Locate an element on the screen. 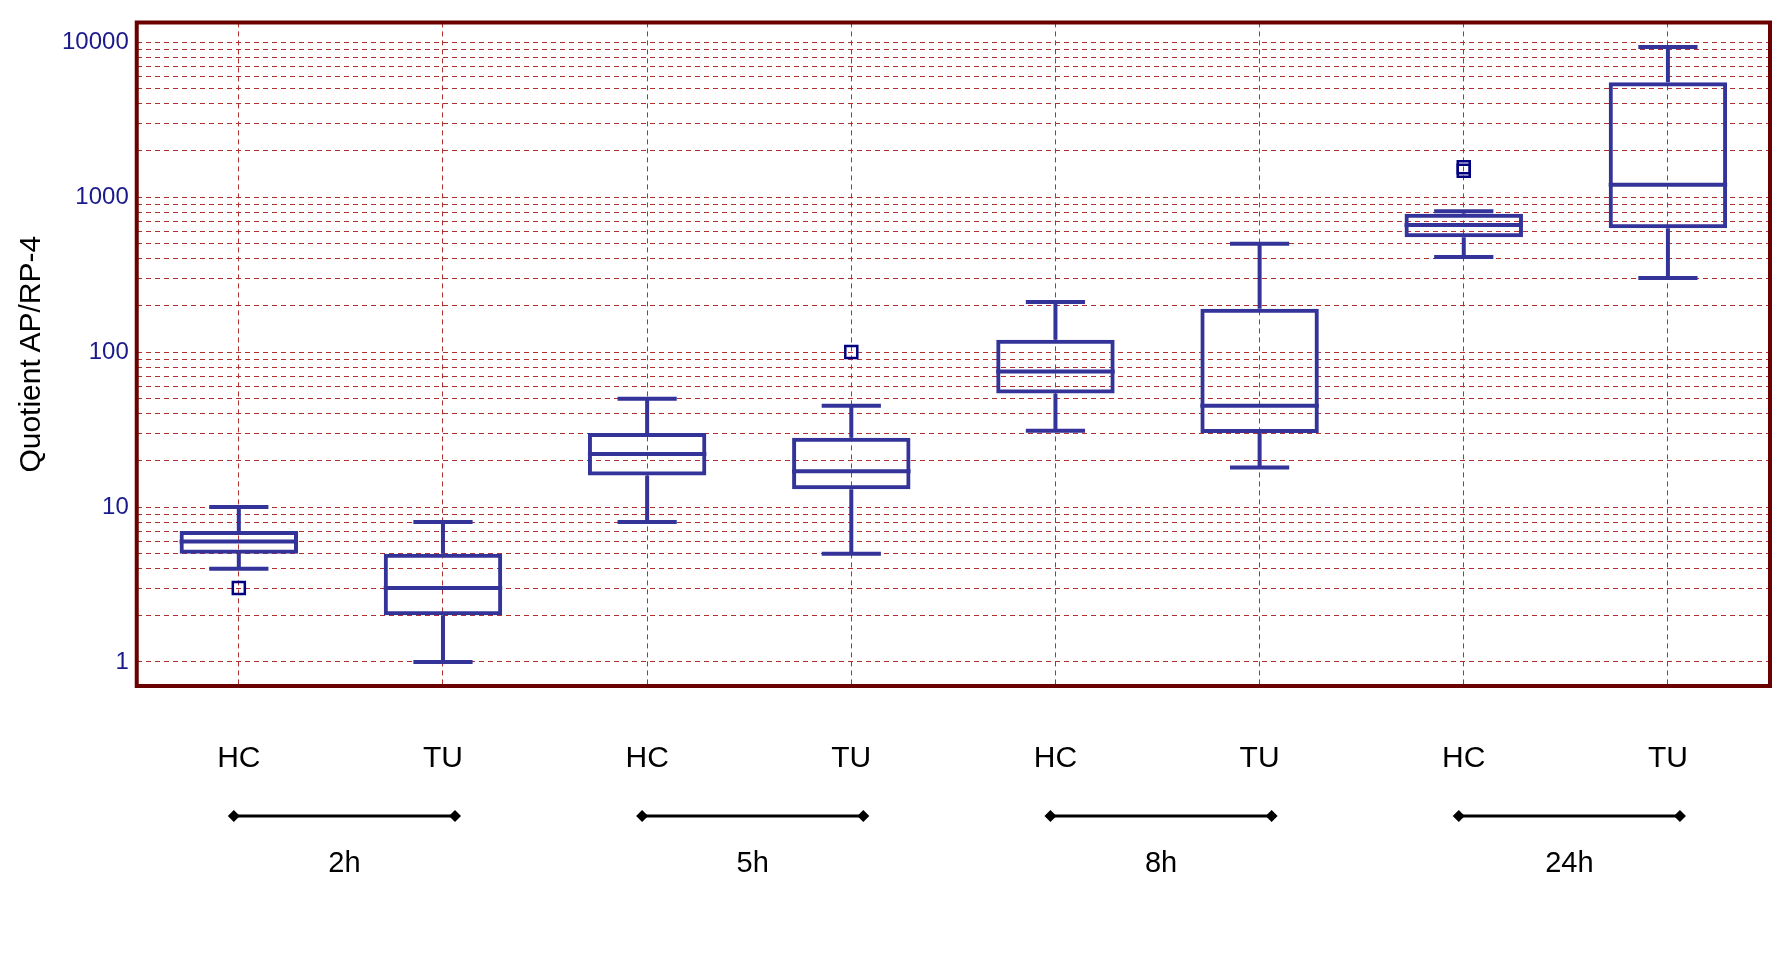 This screenshot has height=962, width=1774. y-tick-label: 1000 is located at coordinates (102, 195).